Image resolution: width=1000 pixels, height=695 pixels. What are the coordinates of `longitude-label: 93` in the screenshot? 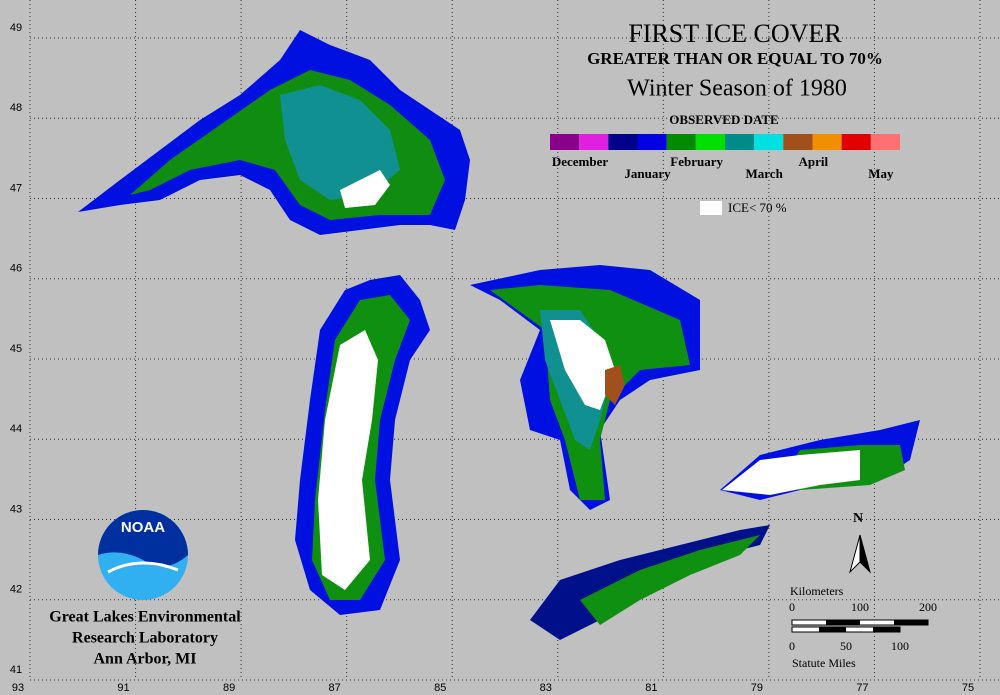 It's located at (18, 688).